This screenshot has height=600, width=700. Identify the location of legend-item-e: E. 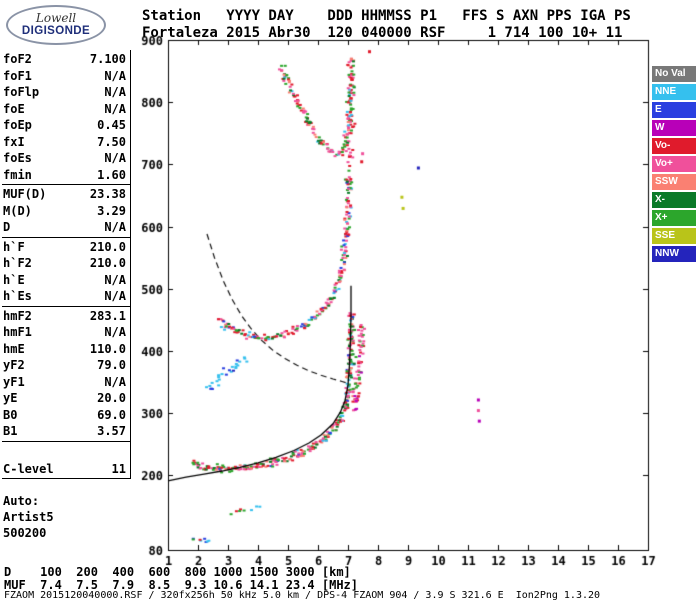
(674, 110).